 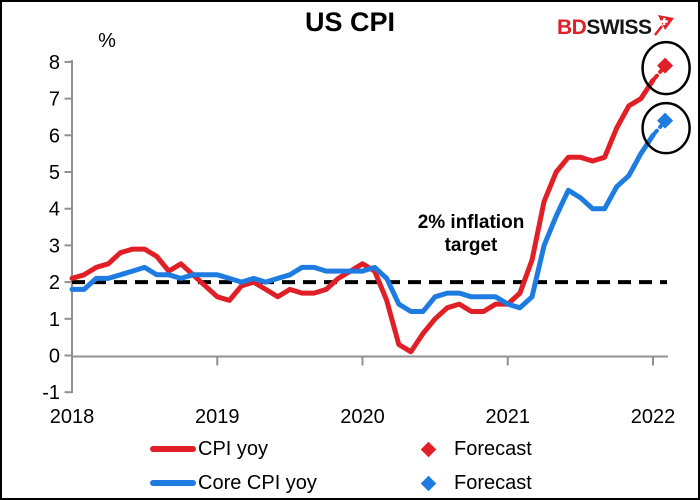 I want to click on y-axis-tick-label: 0, so click(x=54, y=357).